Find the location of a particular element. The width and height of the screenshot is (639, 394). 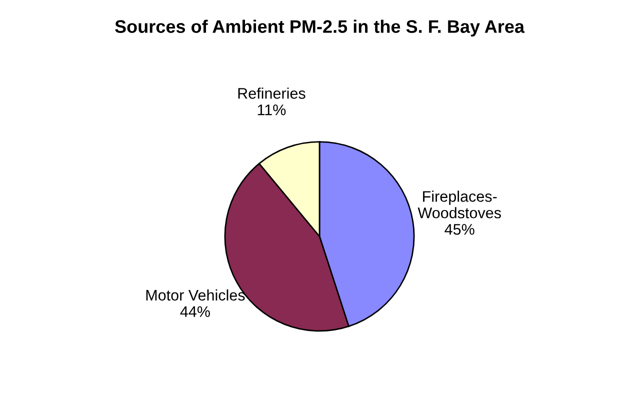

data-label: 45% is located at coordinates (459, 229).